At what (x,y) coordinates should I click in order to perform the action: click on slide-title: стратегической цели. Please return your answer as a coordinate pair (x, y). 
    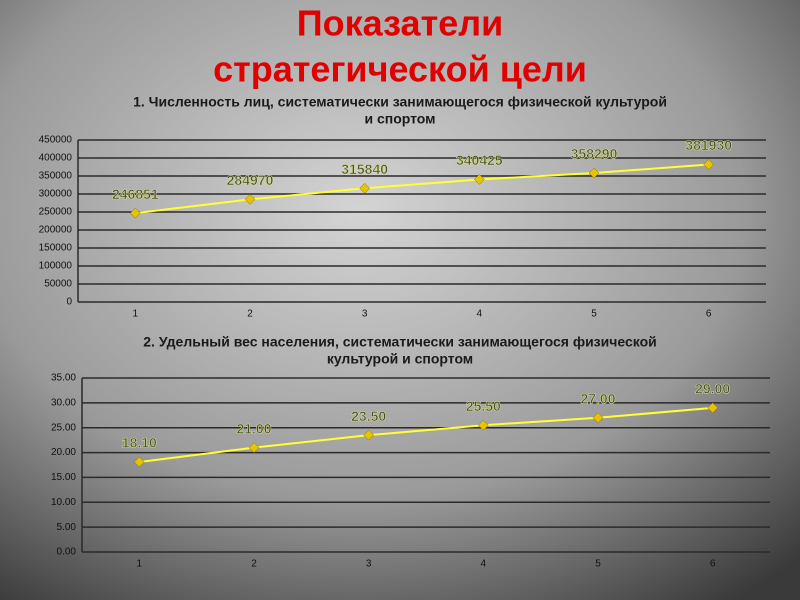
    Looking at the image, I should click on (400, 69).